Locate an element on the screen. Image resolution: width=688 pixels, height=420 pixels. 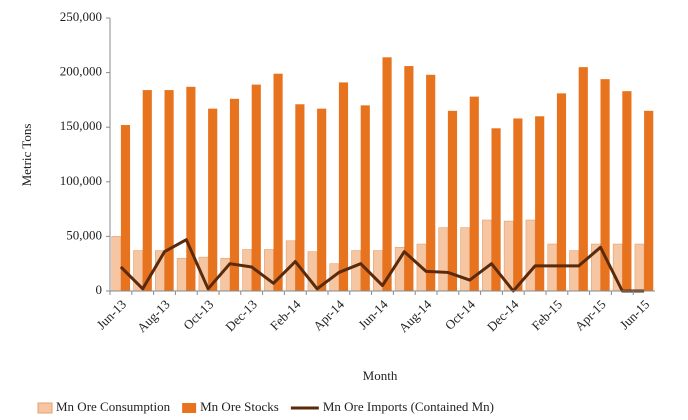
line is located at coordinates (382, 265).